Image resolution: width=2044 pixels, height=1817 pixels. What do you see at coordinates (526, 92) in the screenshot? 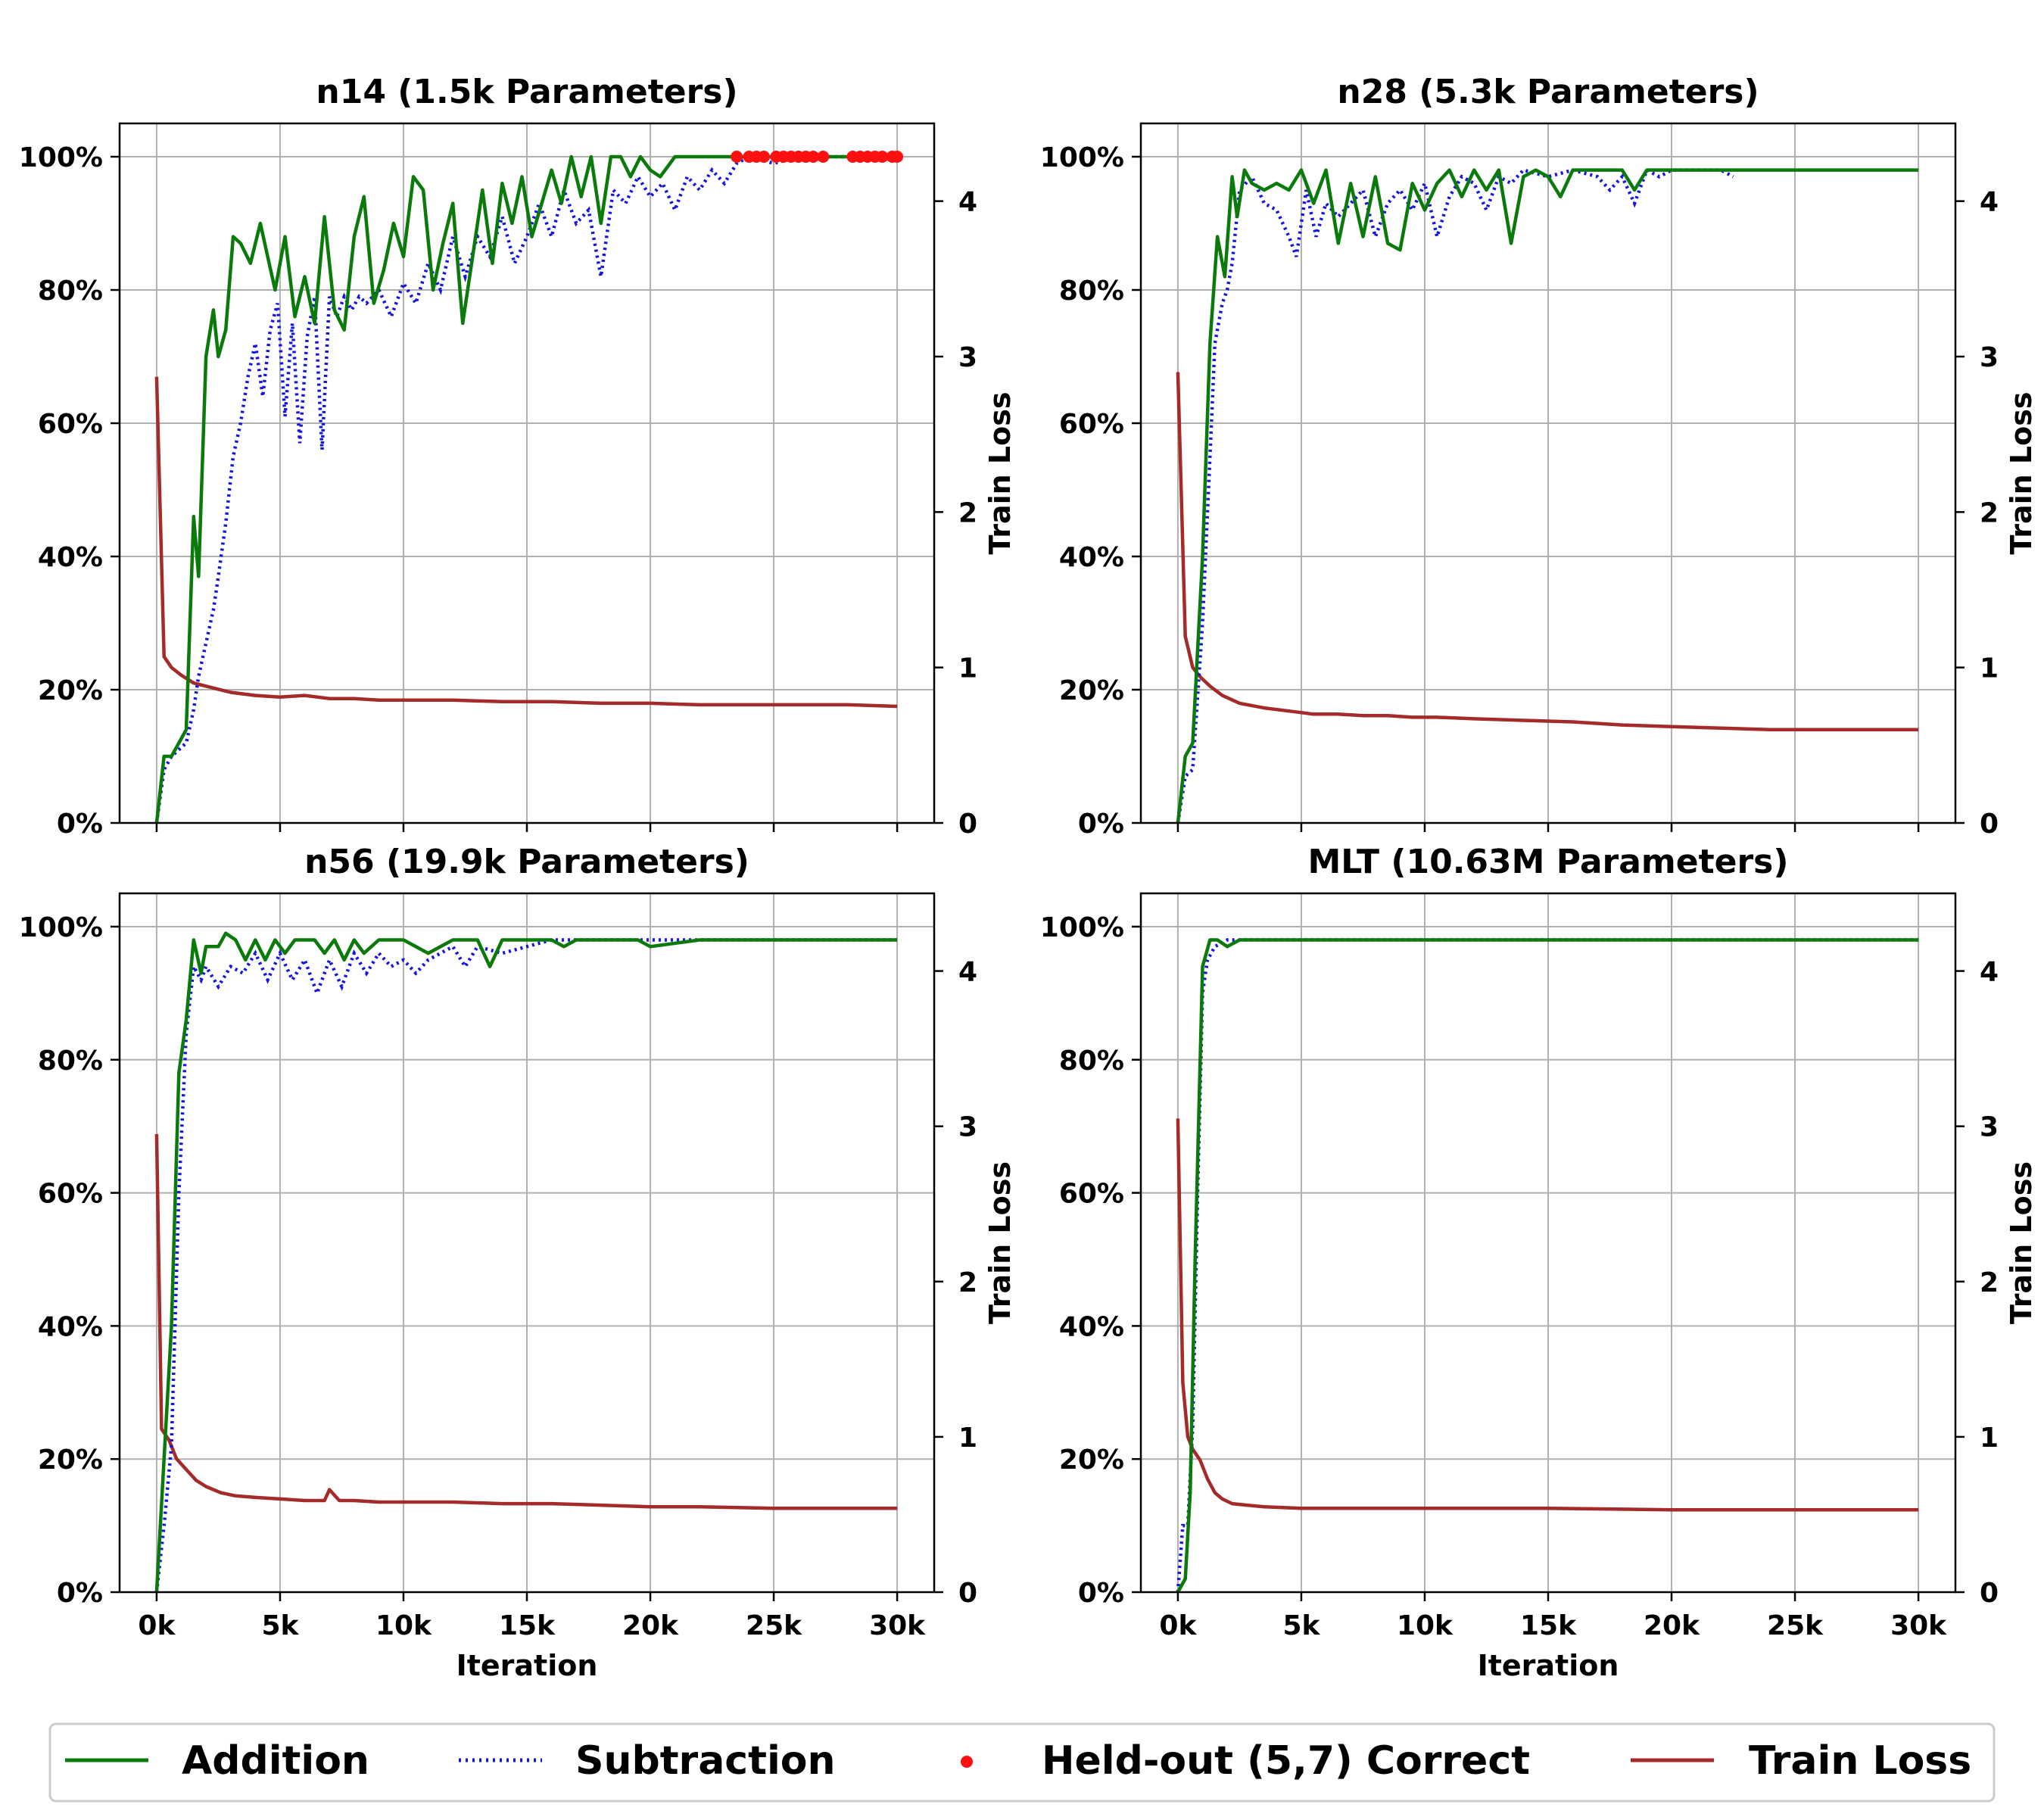
I see `chart-title: n14 (1.5k Parameters)` at bounding box center [526, 92].